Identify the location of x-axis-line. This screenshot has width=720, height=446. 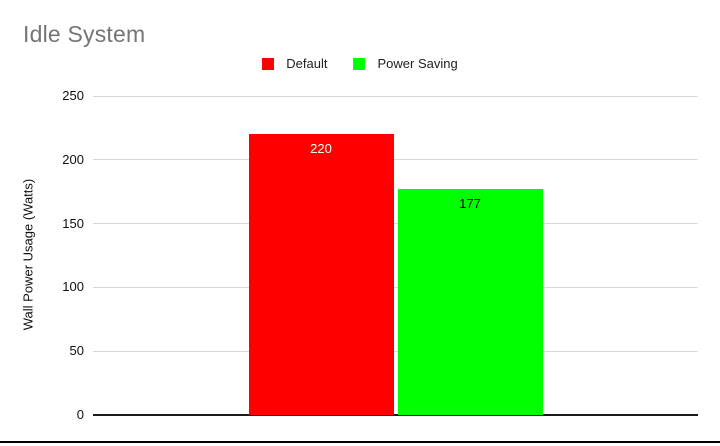
(395, 415).